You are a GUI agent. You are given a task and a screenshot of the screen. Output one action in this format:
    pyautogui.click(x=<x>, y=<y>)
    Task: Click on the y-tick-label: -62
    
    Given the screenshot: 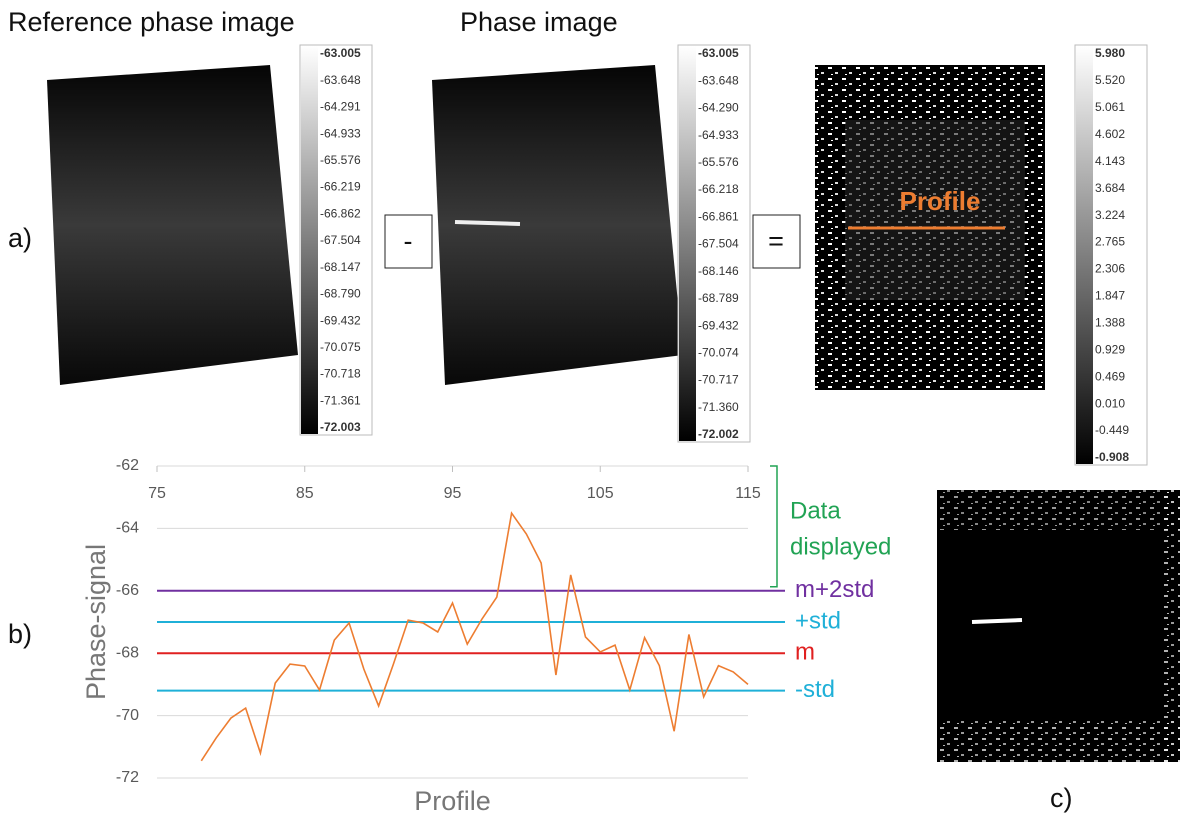 What is the action you would take?
    pyautogui.click(x=127, y=465)
    